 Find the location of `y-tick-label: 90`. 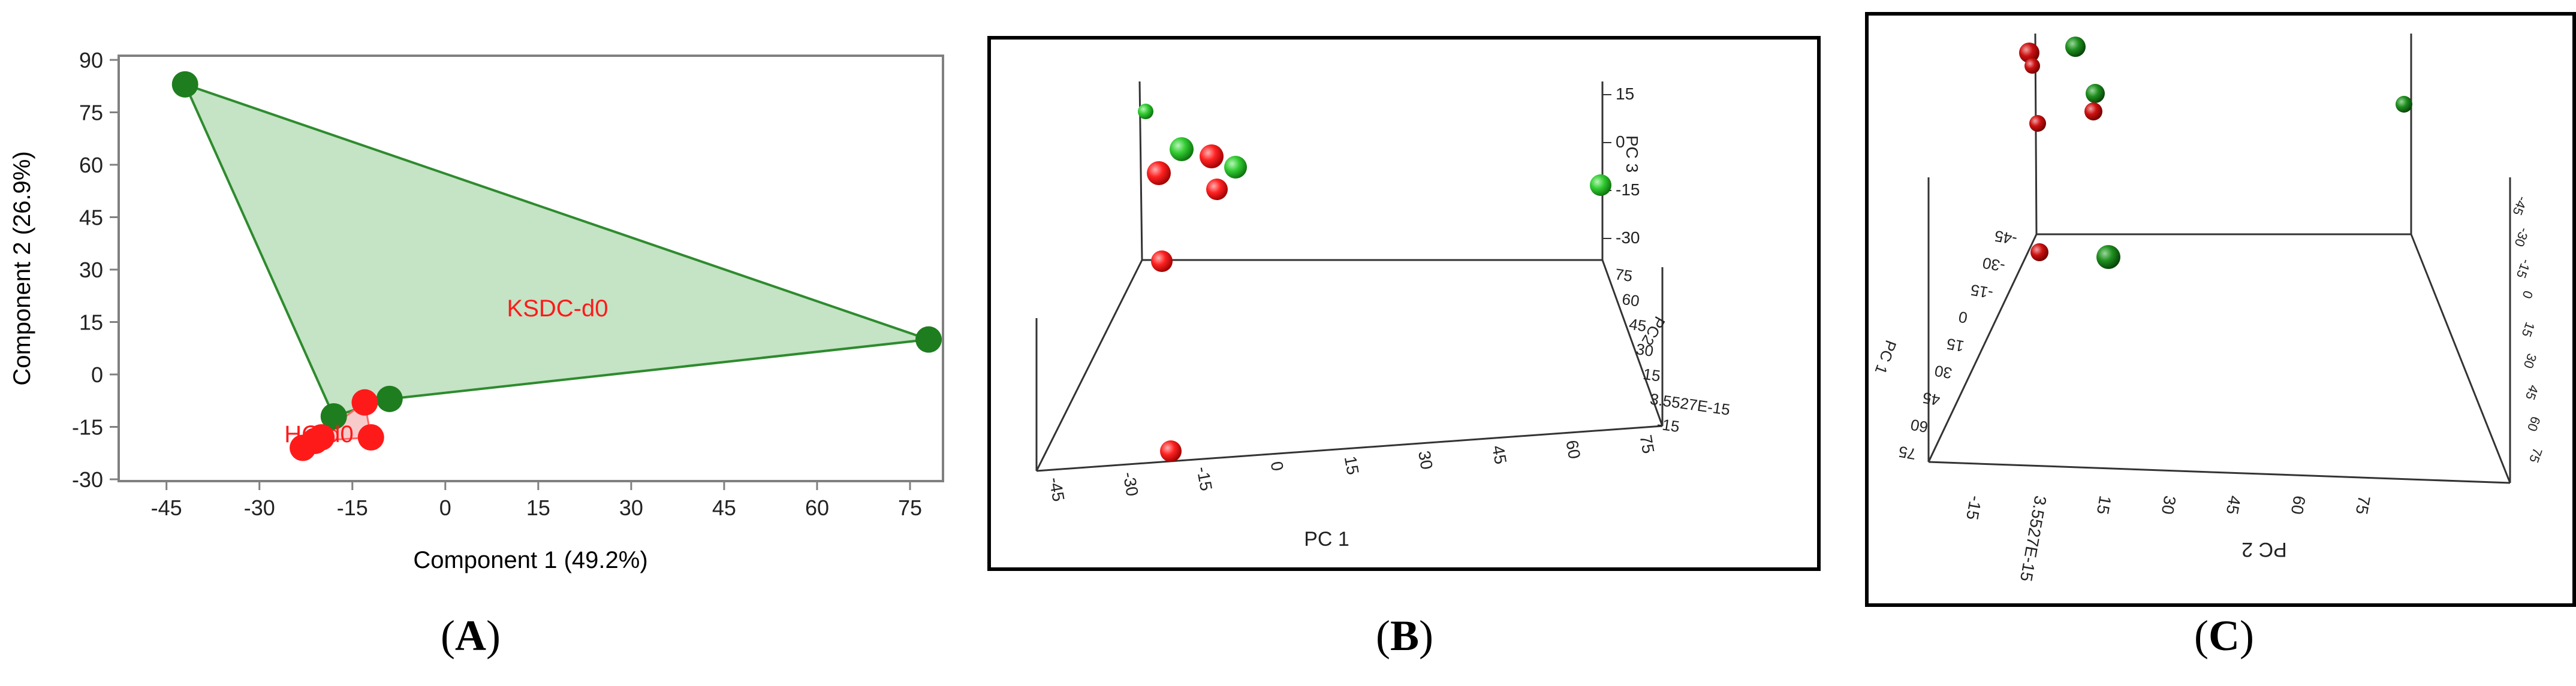

y-tick-label: 90 is located at coordinates (91, 60).